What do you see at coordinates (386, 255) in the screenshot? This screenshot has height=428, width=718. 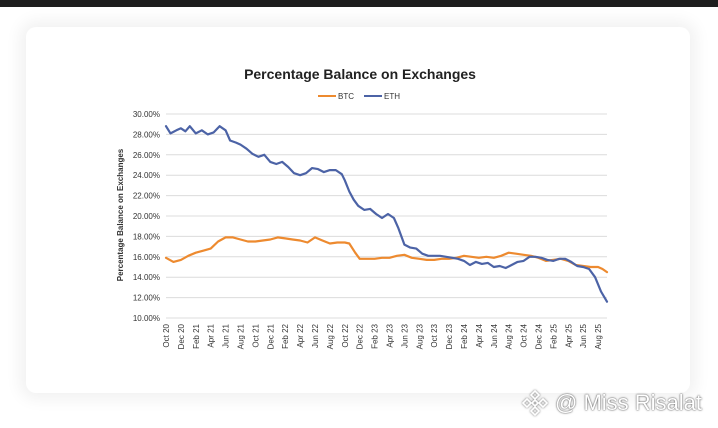 I see `series-line-btc` at bounding box center [386, 255].